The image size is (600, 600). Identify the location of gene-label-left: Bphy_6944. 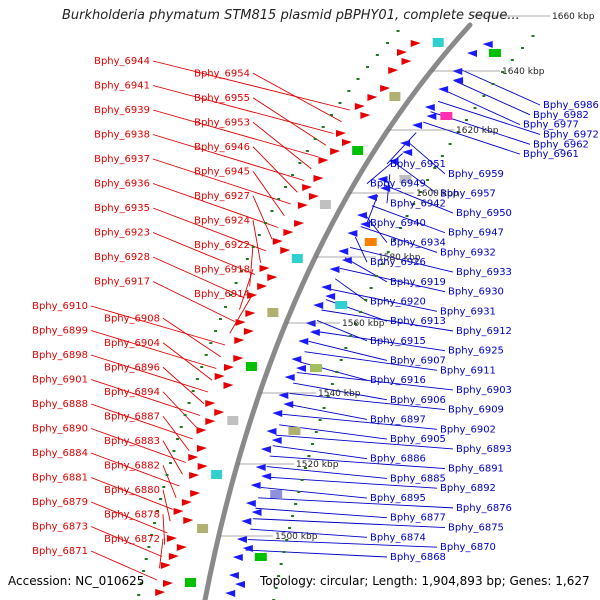
(122, 61).